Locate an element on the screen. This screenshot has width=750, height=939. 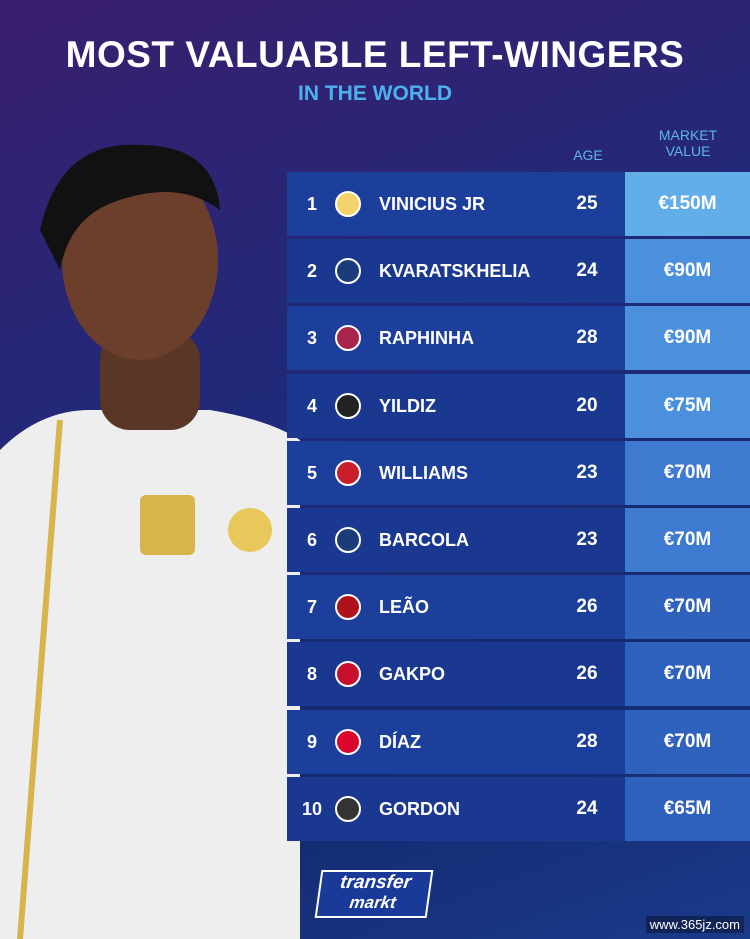
rank: 2 is located at coordinates (311, 271).